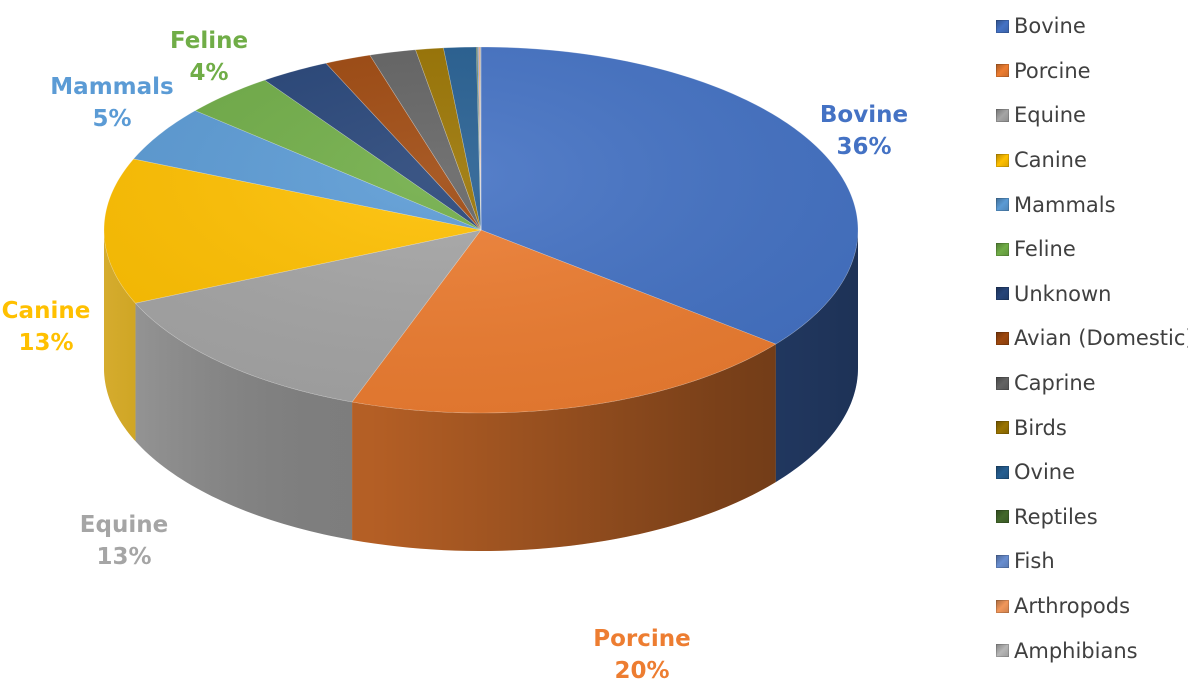 Image resolution: width=1188 pixels, height=689 pixels. I want to click on legend-item-canine: Canine, so click(1092, 160).